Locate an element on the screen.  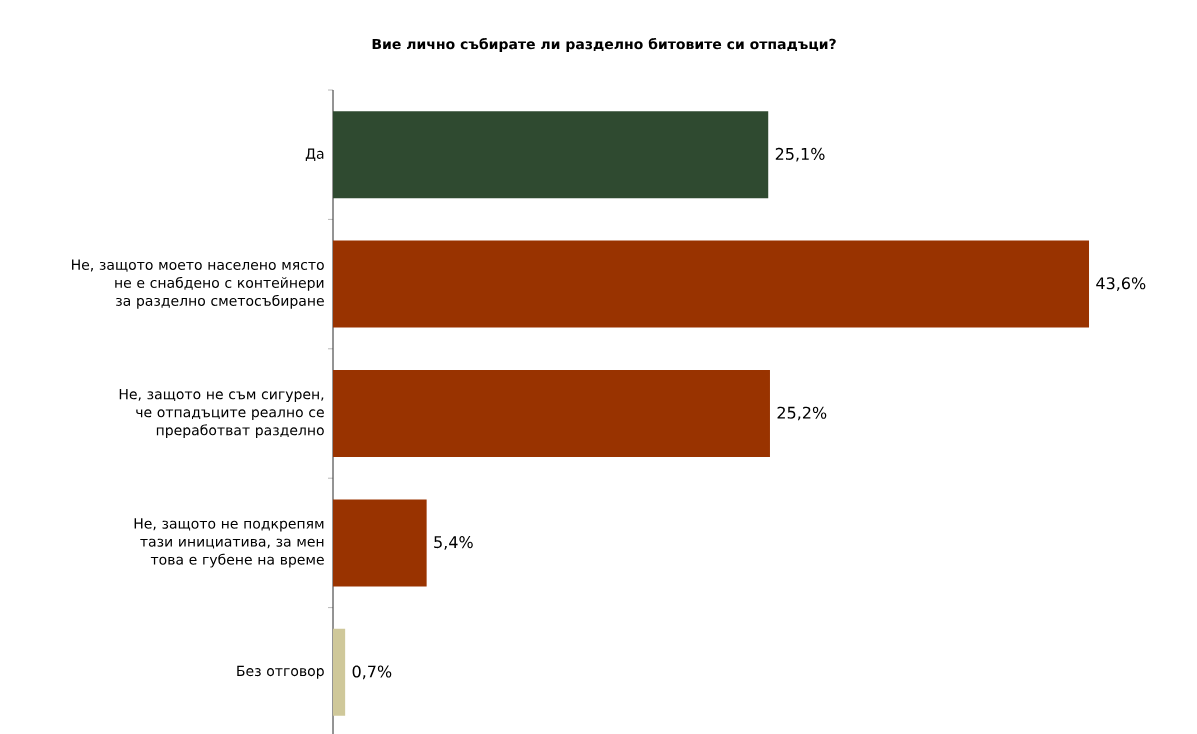
y-tick-label: Не, защото не подкрепям тази инициатива, за мен това е губене на време is located at coordinates (229, 543).